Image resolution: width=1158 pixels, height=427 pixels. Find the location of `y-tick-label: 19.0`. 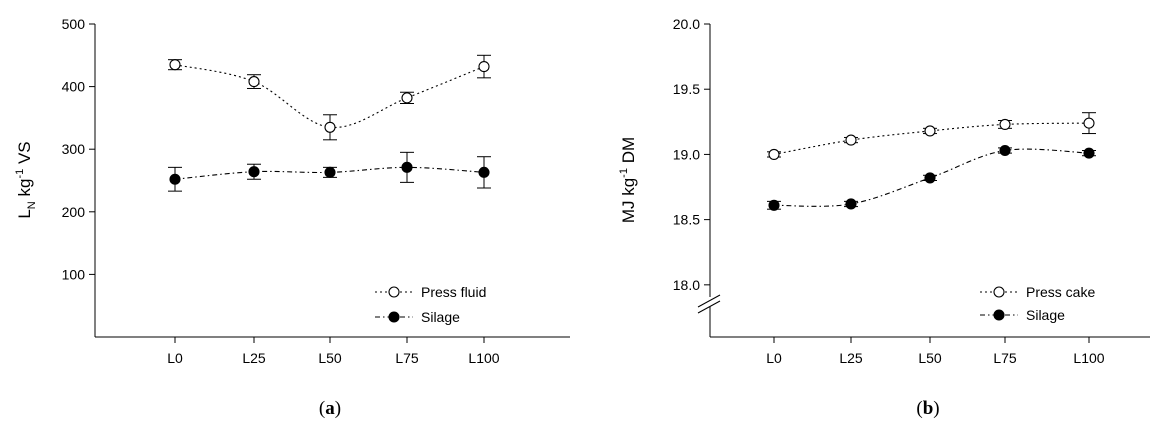

y-tick-label: 19.0 is located at coordinates (686, 154).